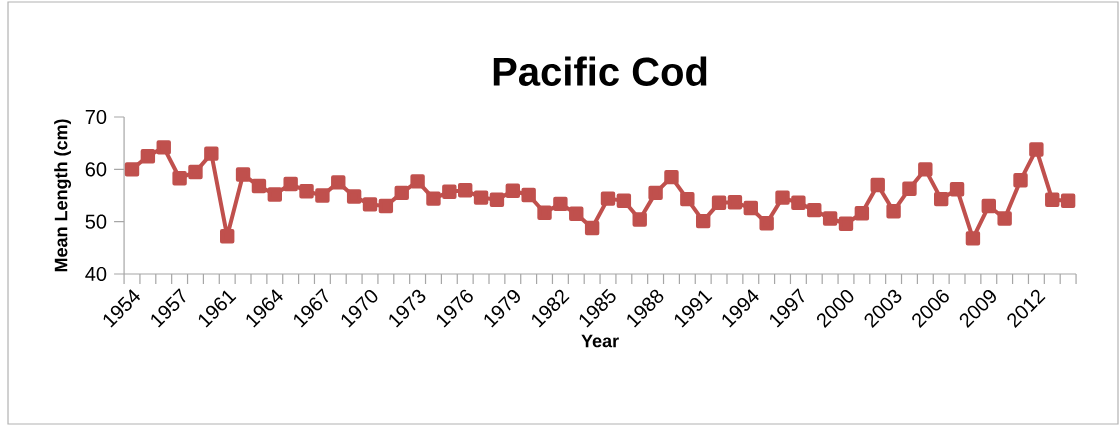 This screenshot has height=426, width=1120. I want to click on y-axis-title: Mean Length (cm), so click(63, 195).